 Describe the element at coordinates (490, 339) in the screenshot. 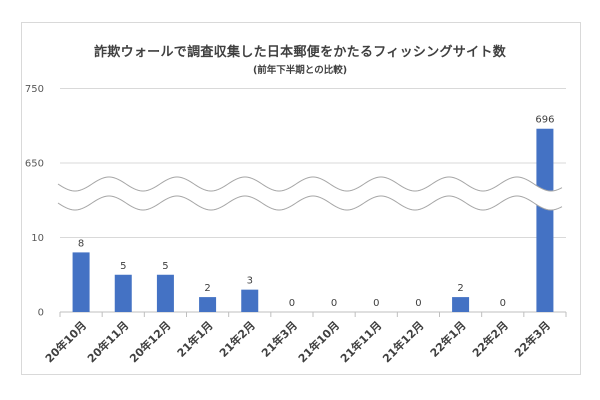

I see `x-tick-label: 22年2月` at that location.